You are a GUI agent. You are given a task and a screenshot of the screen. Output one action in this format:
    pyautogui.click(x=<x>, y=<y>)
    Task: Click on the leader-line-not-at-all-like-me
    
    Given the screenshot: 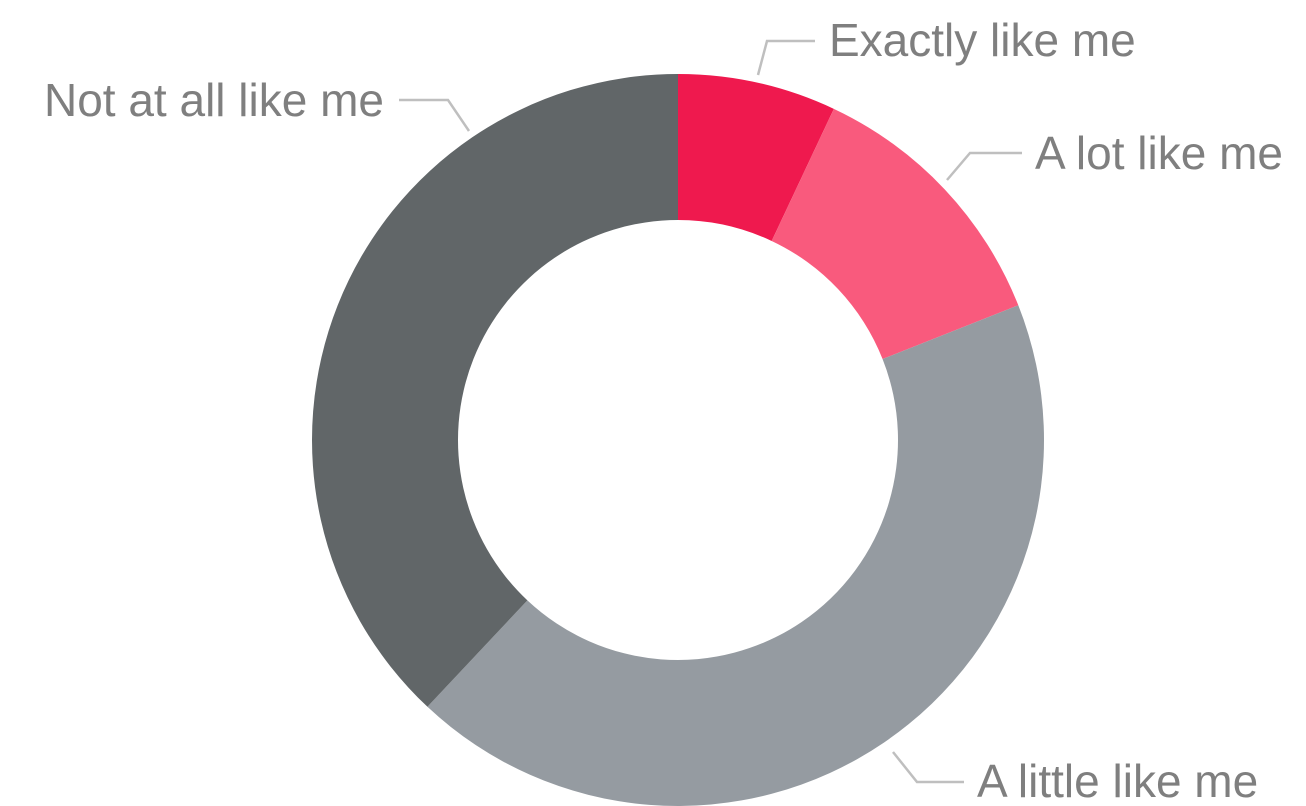 What is the action you would take?
    pyautogui.click(x=435, y=115)
    